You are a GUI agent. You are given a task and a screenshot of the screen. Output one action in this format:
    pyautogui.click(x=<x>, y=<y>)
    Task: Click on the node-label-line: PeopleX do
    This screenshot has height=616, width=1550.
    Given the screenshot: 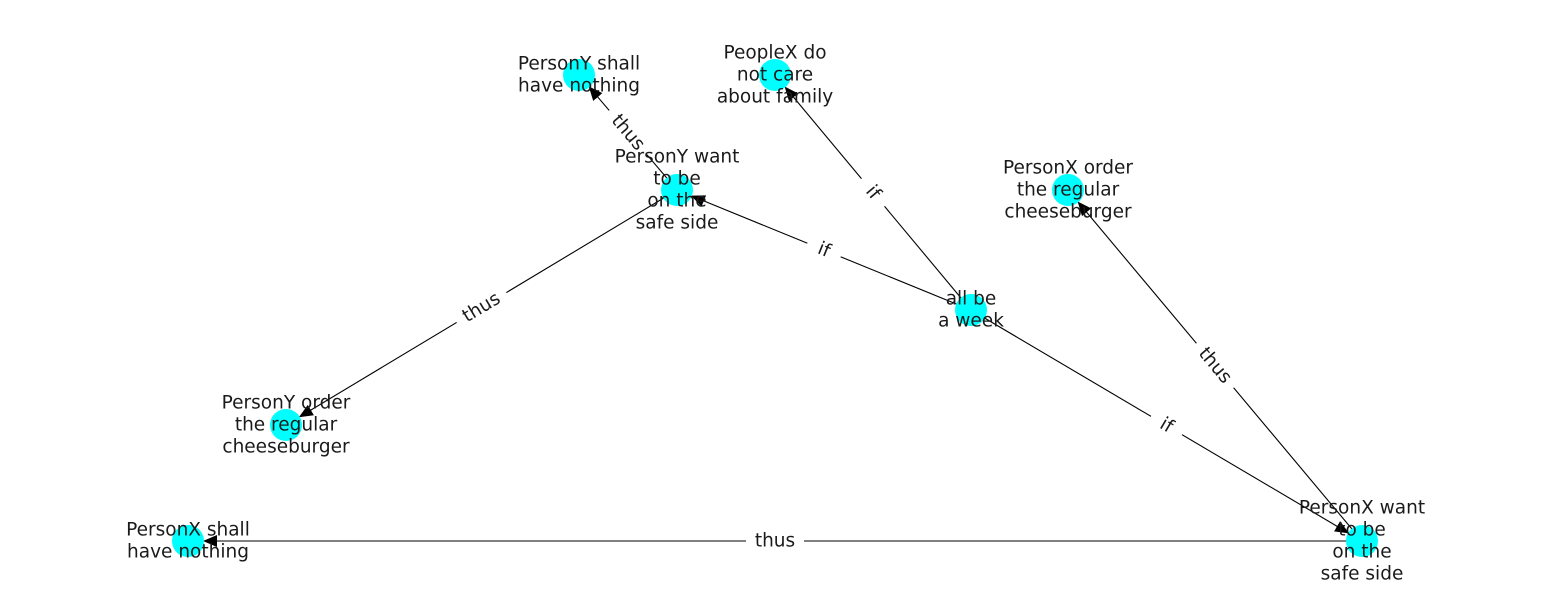 What is the action you would take?
    pyautogui.click(x=774, y=53)
    